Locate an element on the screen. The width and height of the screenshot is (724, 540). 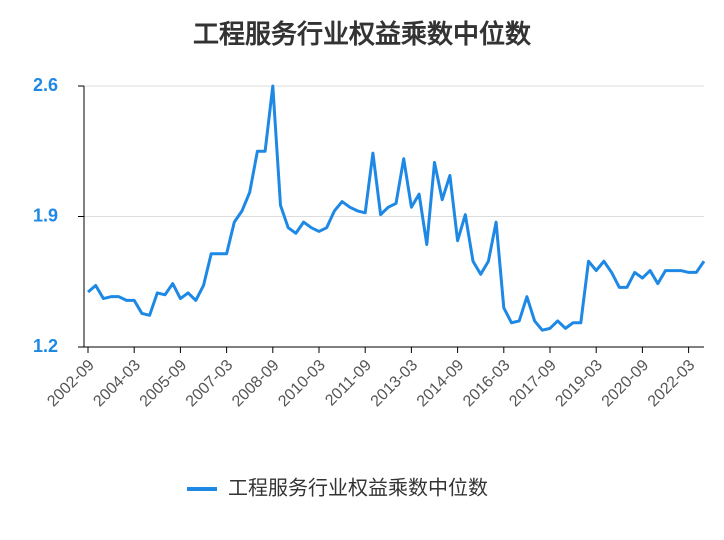
x-tick-label: 2011-09 is located at coordinates (348, 383).